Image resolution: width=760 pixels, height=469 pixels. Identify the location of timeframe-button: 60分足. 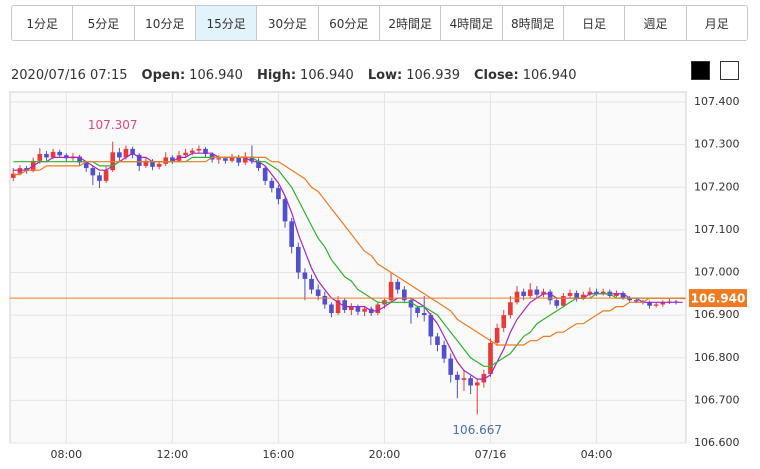
(349, 23).